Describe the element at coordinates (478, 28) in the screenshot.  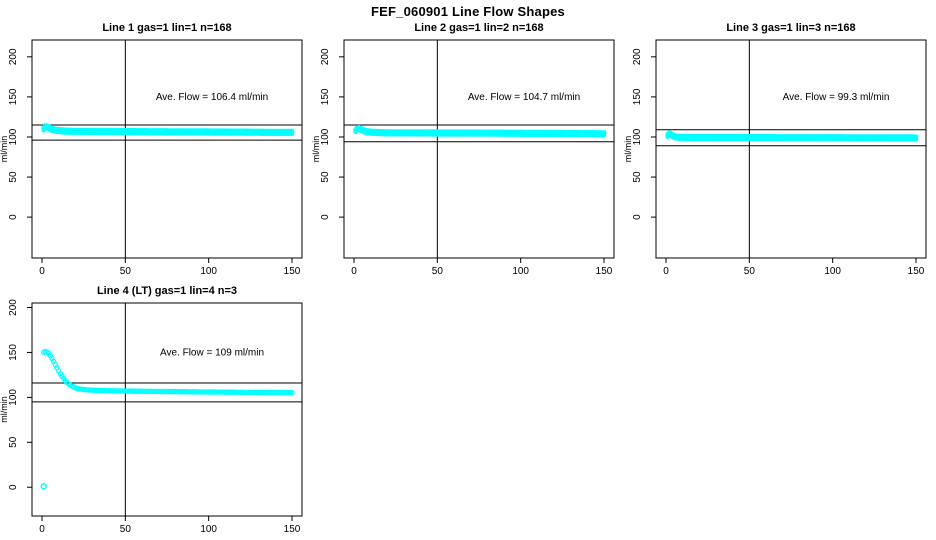
I see `subplot-title: Line 2 gas=1 lin=2 n=168` at that location.